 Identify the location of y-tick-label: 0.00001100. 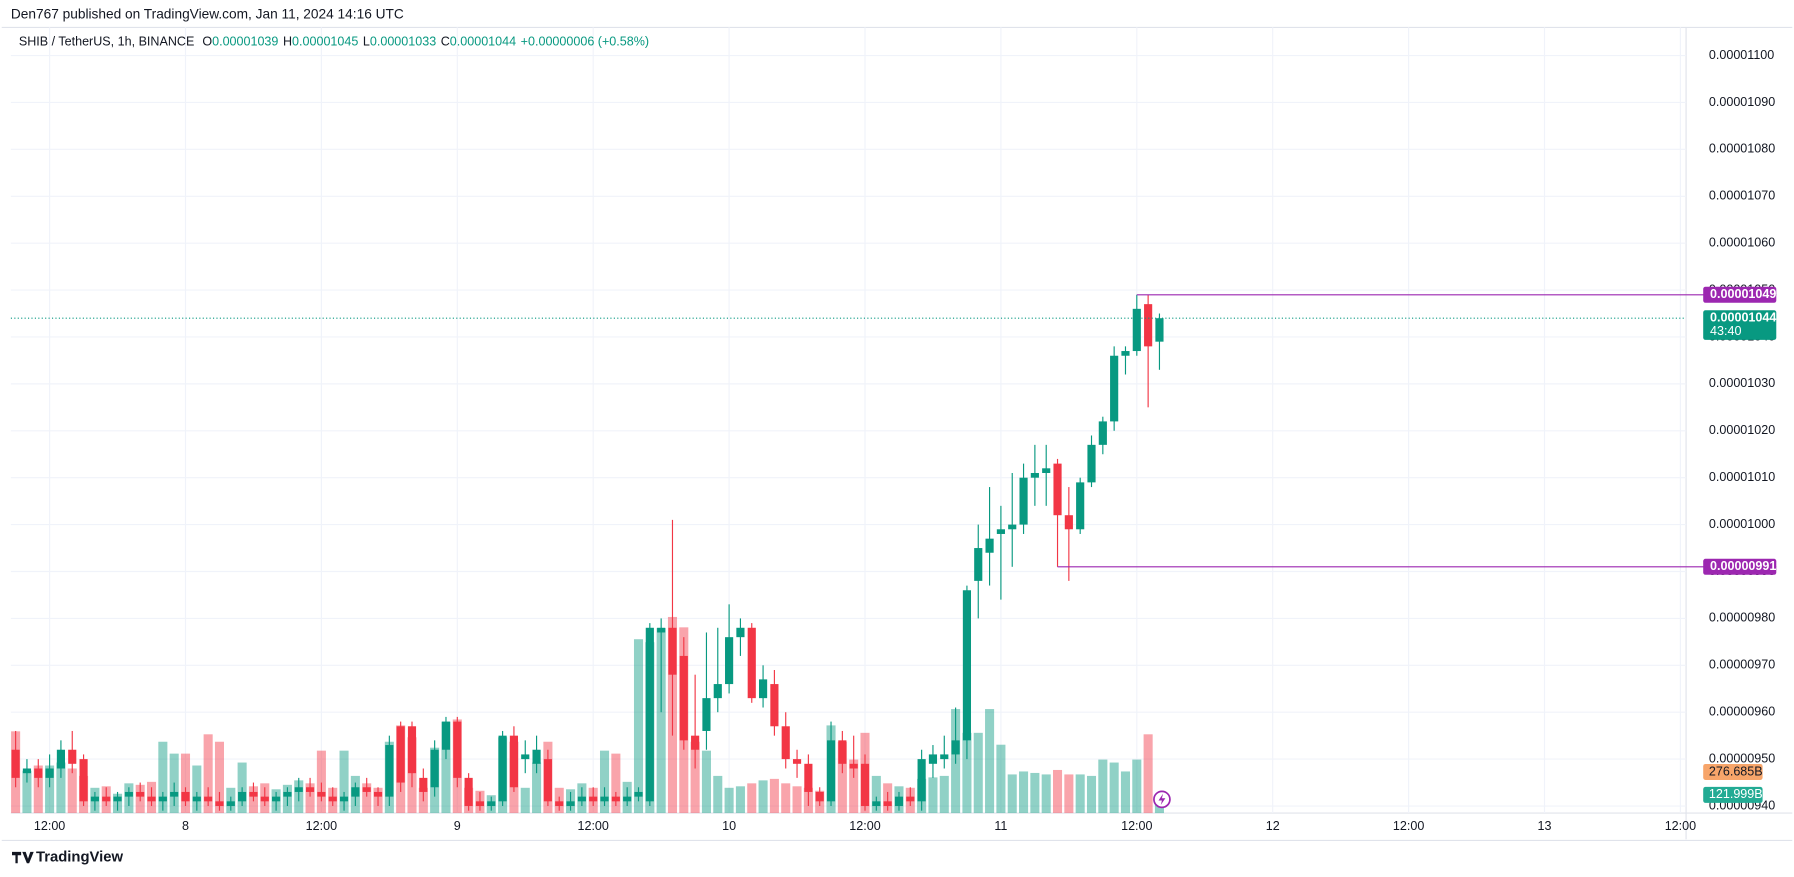
(1741, 55).